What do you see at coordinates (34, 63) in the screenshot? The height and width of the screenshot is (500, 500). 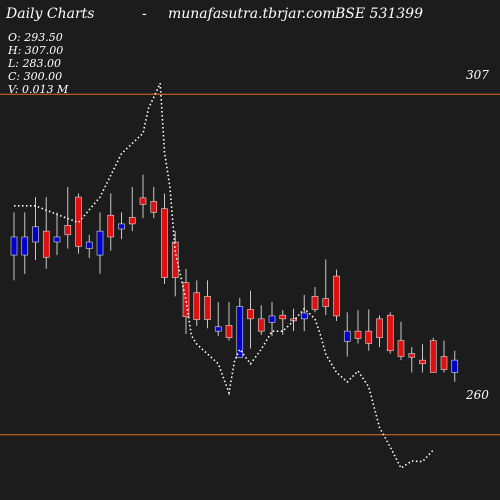 I see `low-value: L: 283.00` at bounding box center [34, 63].